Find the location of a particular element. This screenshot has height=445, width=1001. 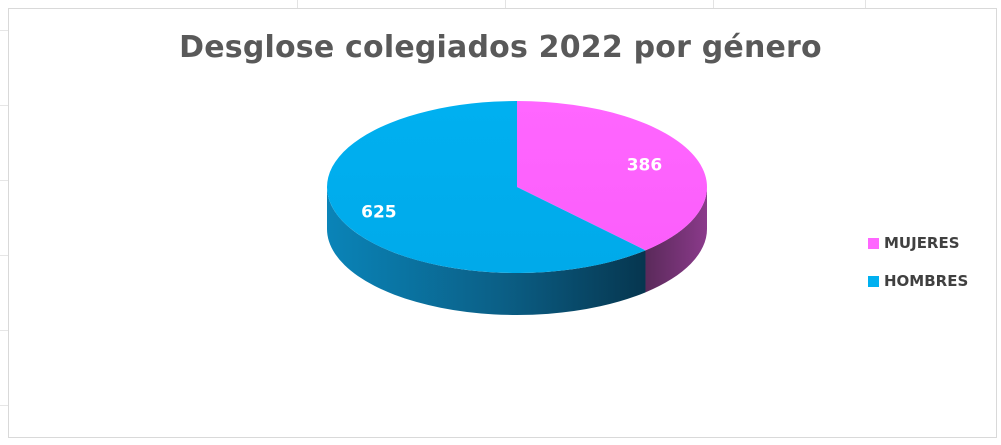

legend-item-mujeres: MUJERES is located at coordinates (918, 243).